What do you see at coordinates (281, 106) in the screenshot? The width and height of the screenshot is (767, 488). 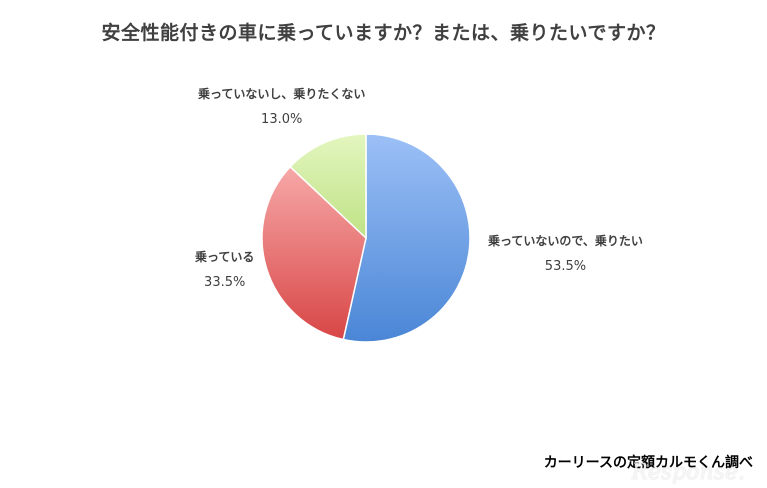 I see `slice-label-not-want: 乗っていないし、乗りたくない 13.0%` at bounding box center [281, 106].